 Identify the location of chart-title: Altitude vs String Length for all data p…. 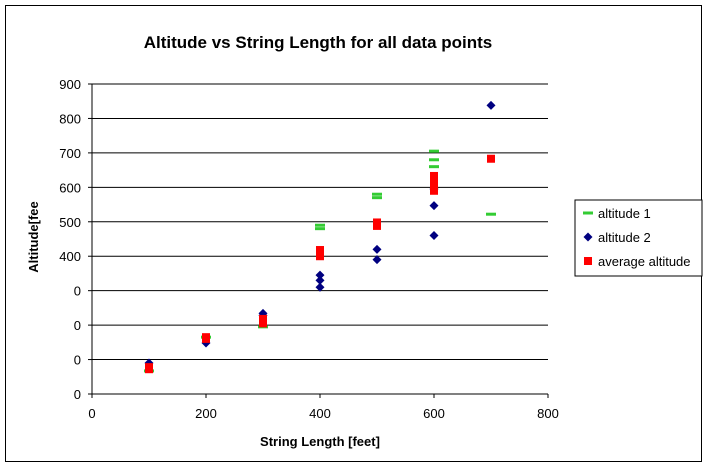
(318, 42).